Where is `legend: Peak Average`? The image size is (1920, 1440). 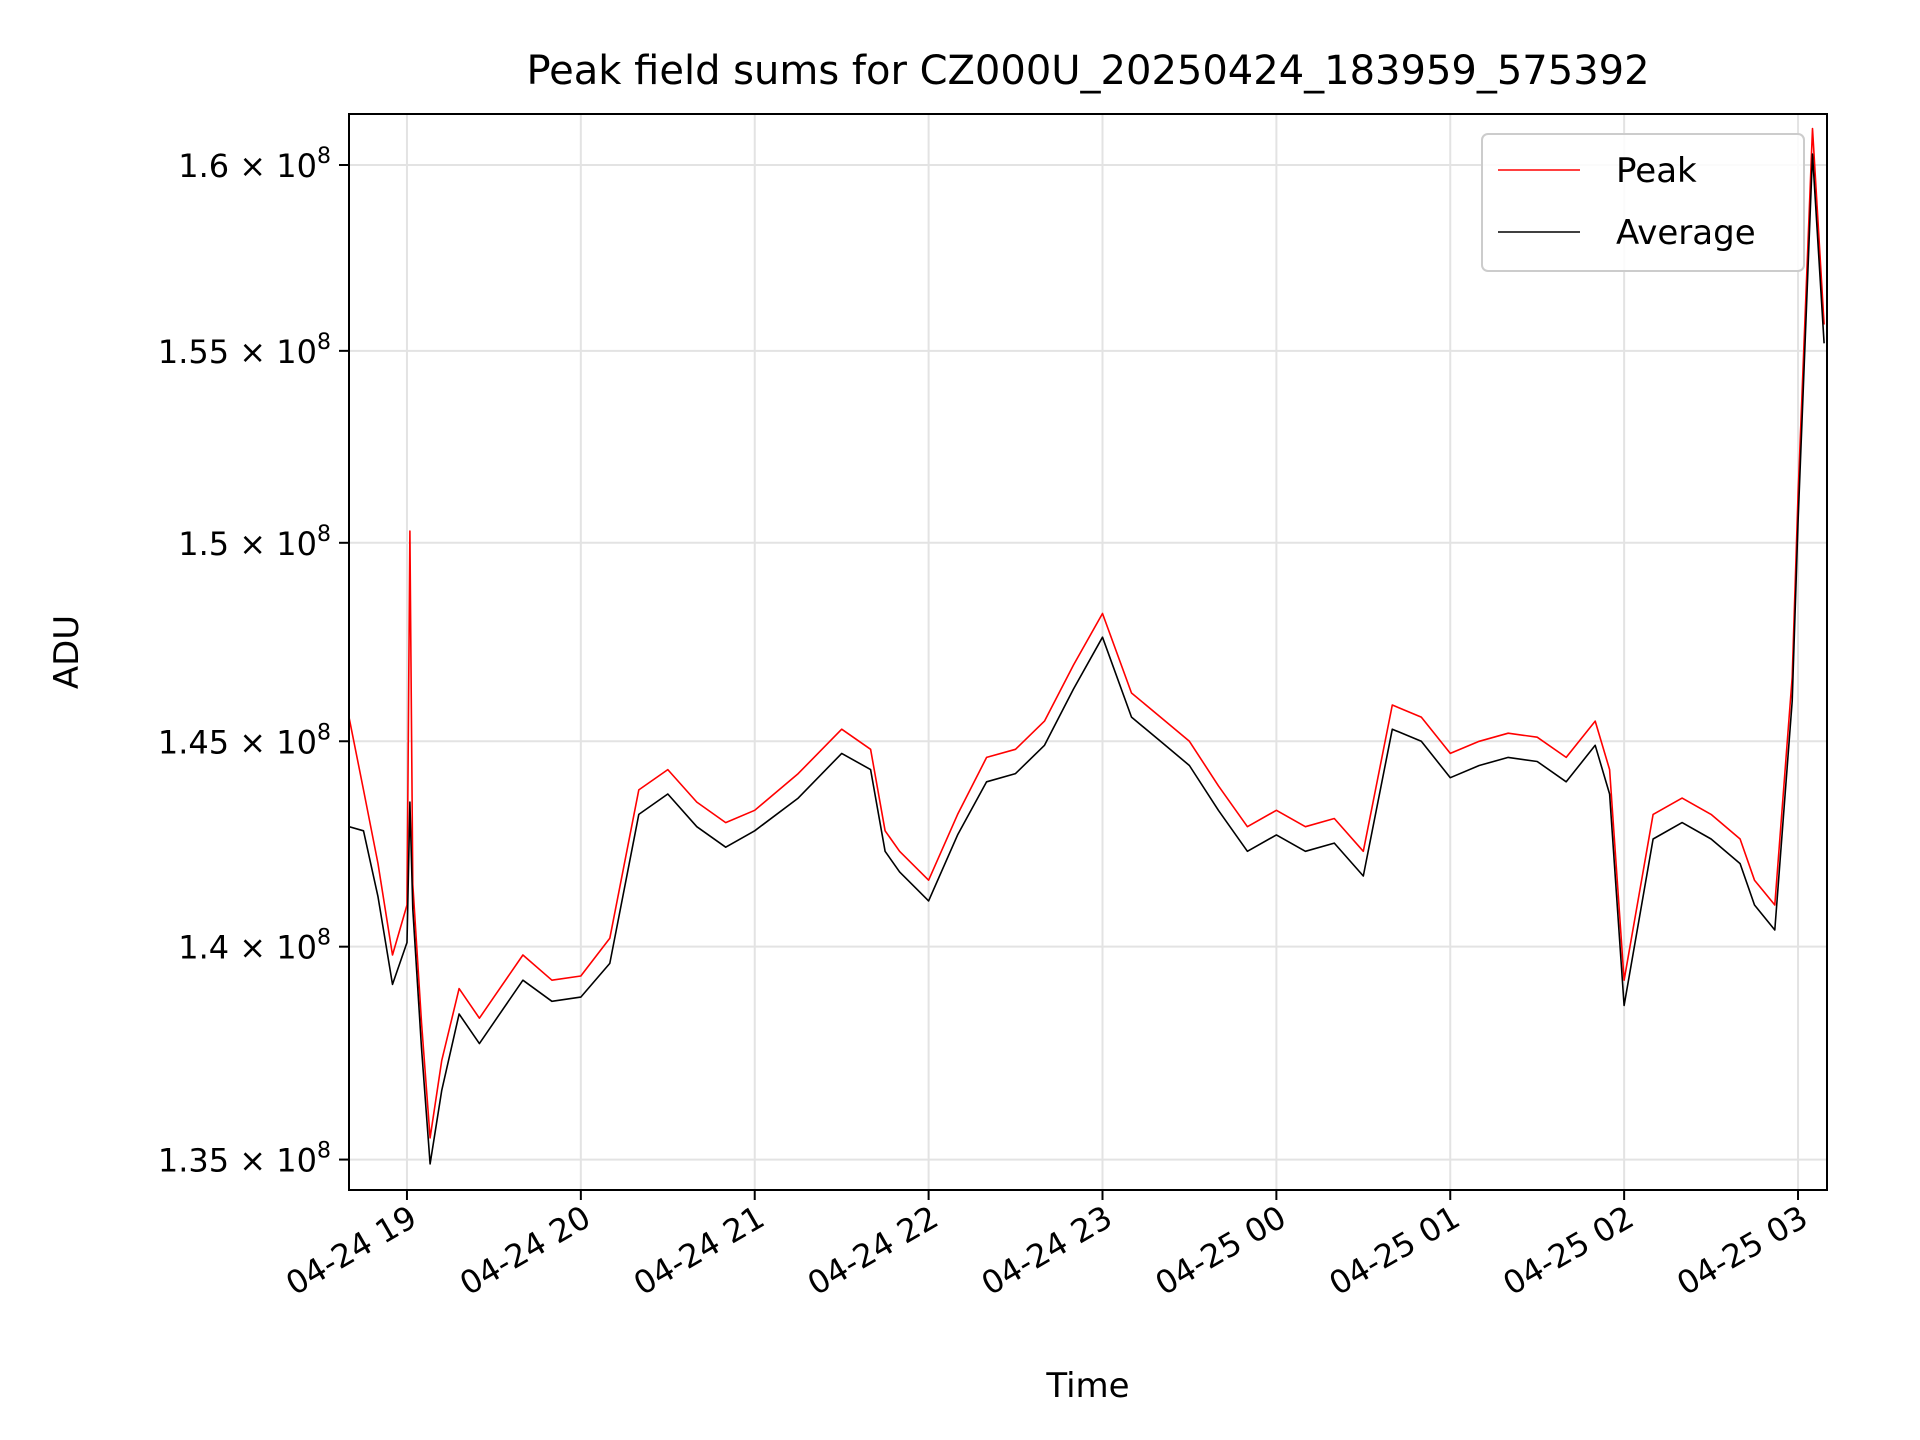 legend: Peak Average is located at coordinates (1643, 202).